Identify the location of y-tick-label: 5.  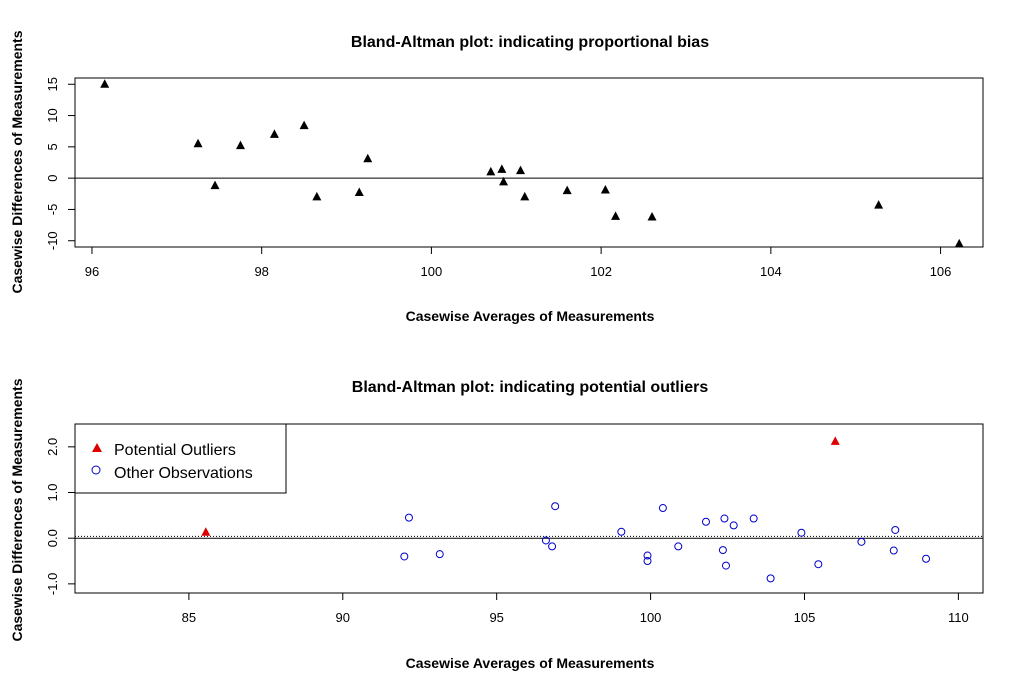
(52, 146).